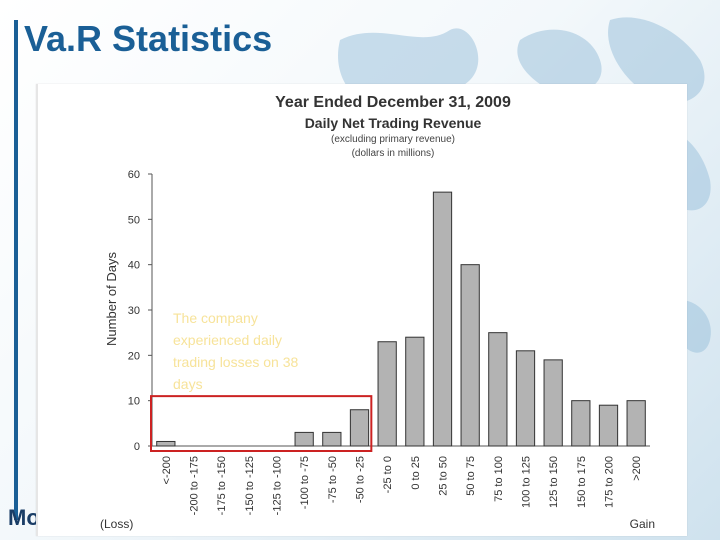 The height and width of the screenshot is (540, 720). What do you see at coordinates (554, 482) in the screenshot?
I see `x-tick-label: 125 to 150` at bounding box center [554, 482].